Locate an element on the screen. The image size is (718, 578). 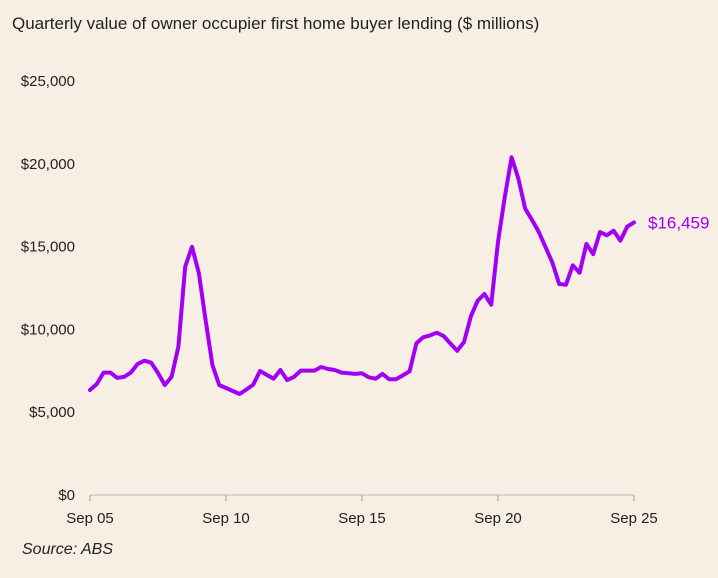
x-tick-label: Sep 10 is located at coordinates (226, 518).